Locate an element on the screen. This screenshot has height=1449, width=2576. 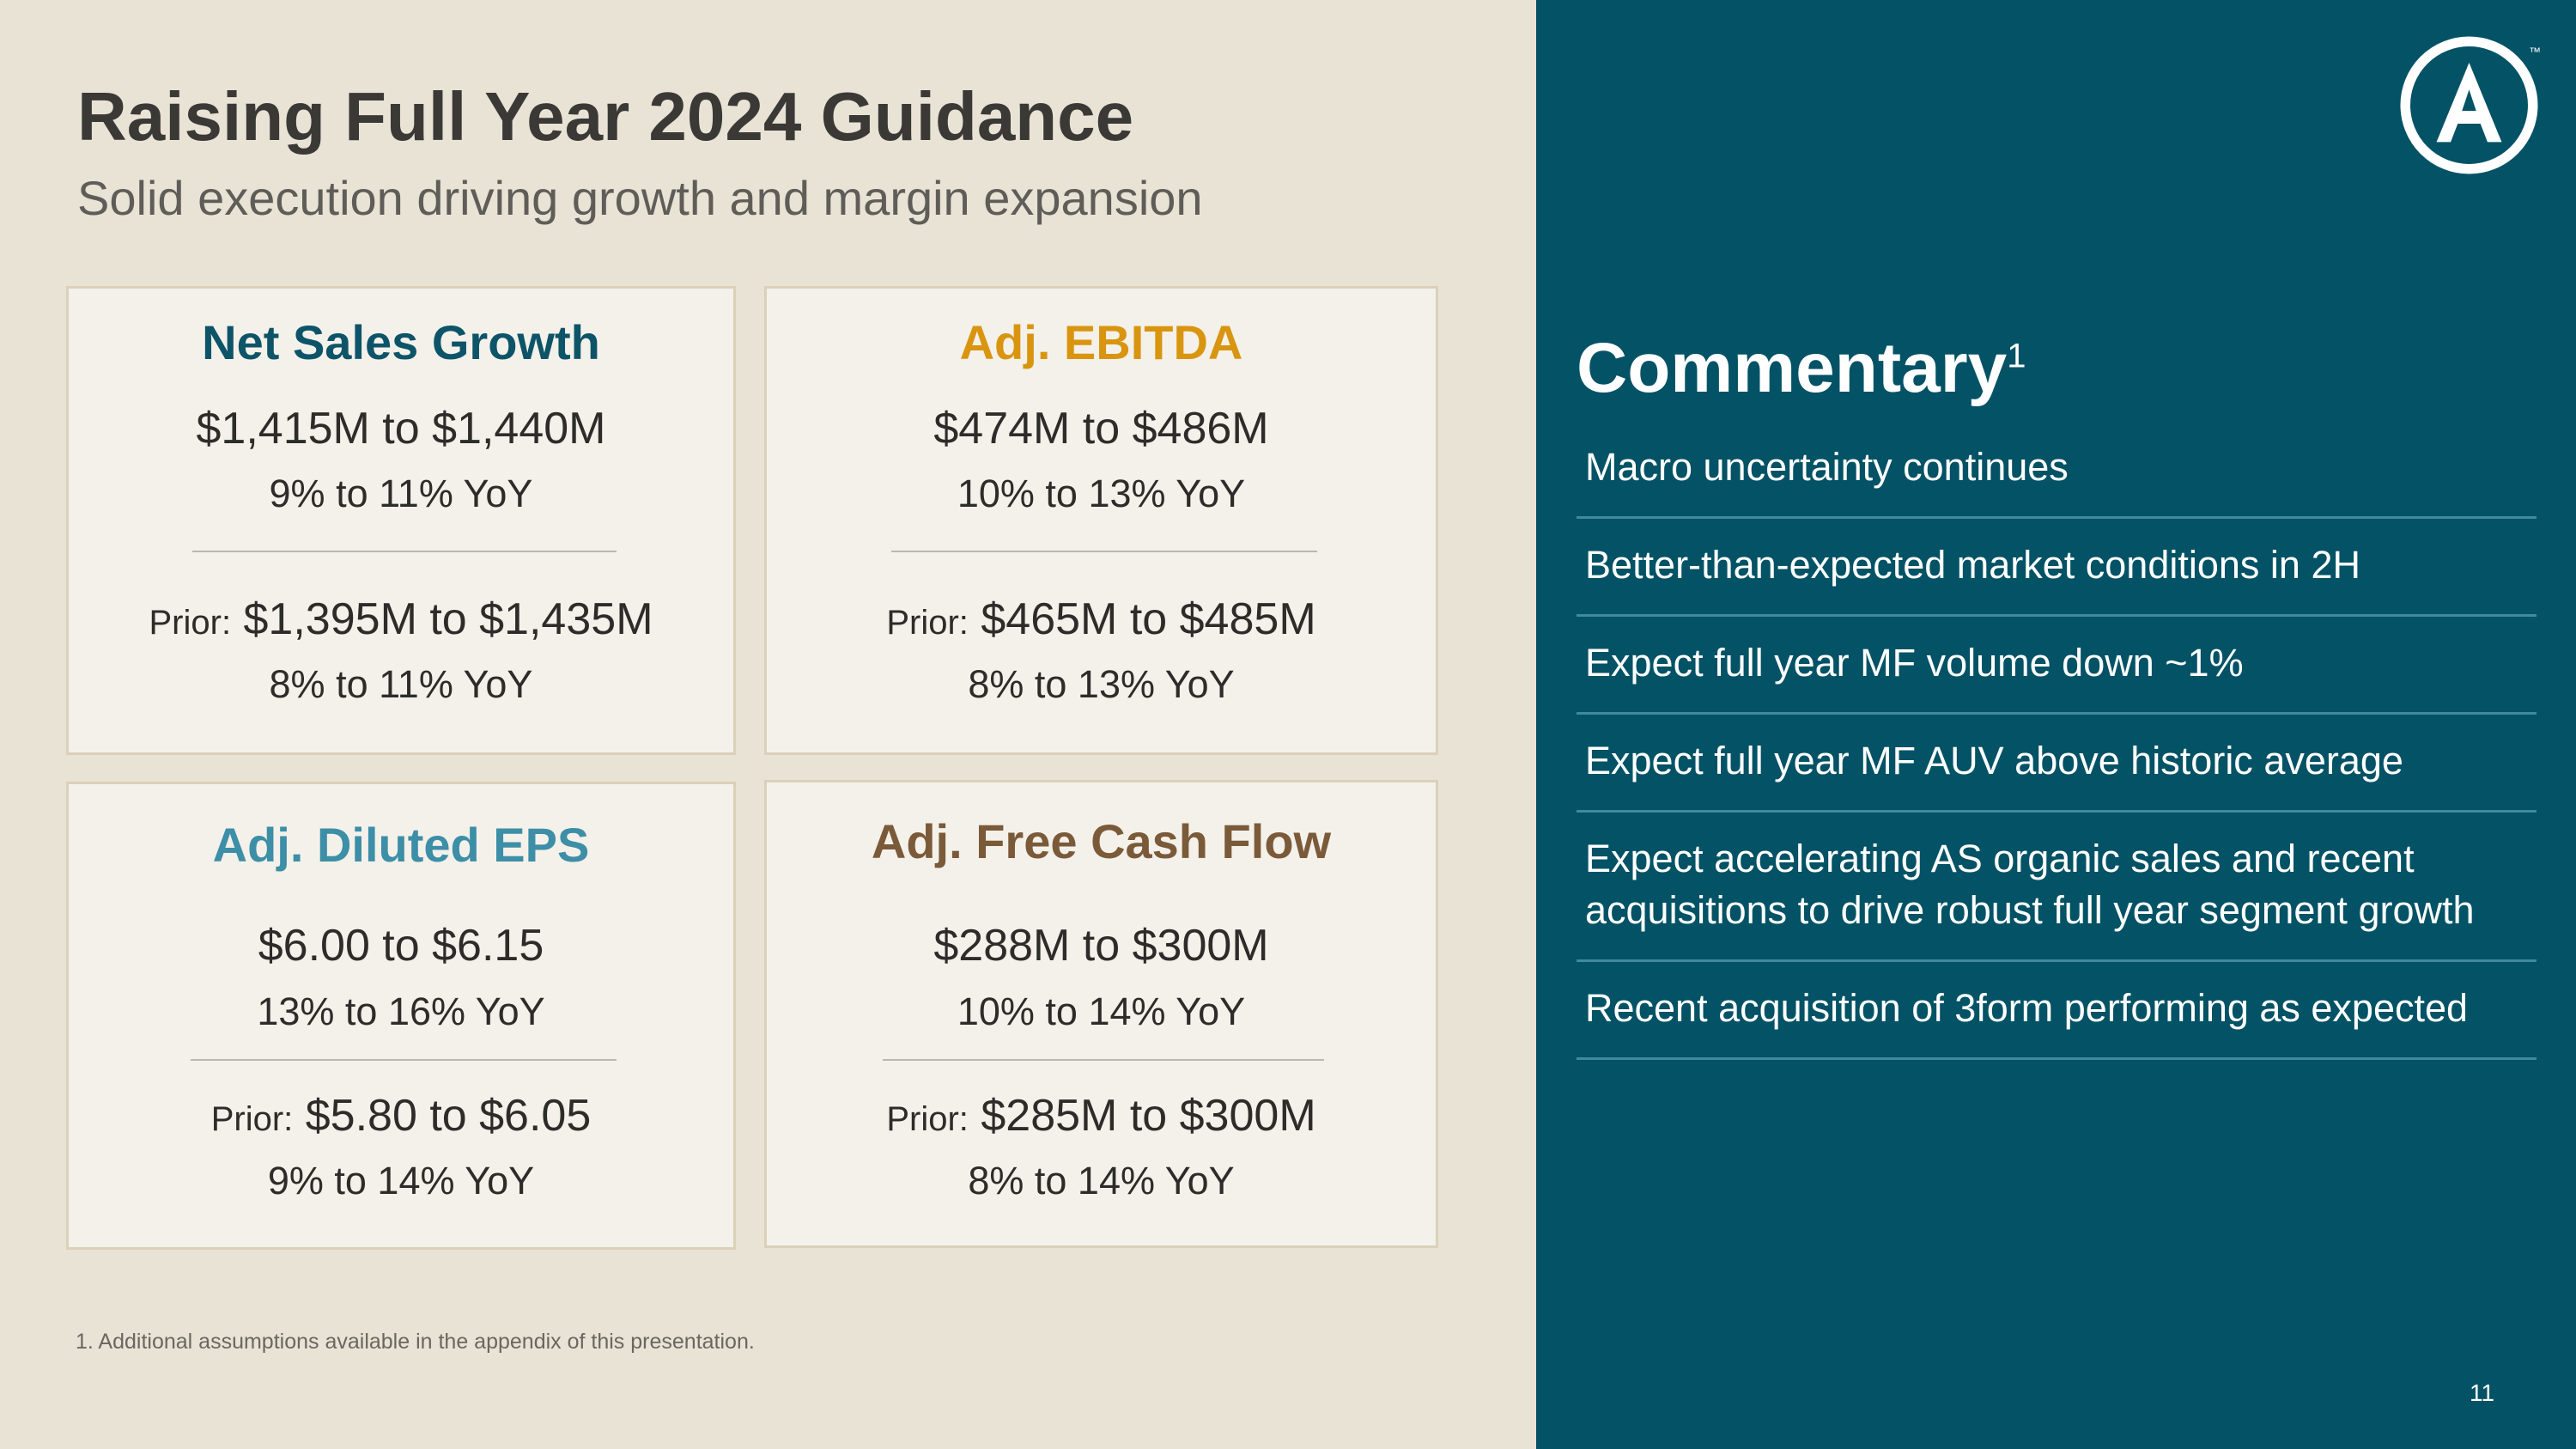
guidance-yoy: 10% to 14% YoY is located at coordinates (1101, 1011).